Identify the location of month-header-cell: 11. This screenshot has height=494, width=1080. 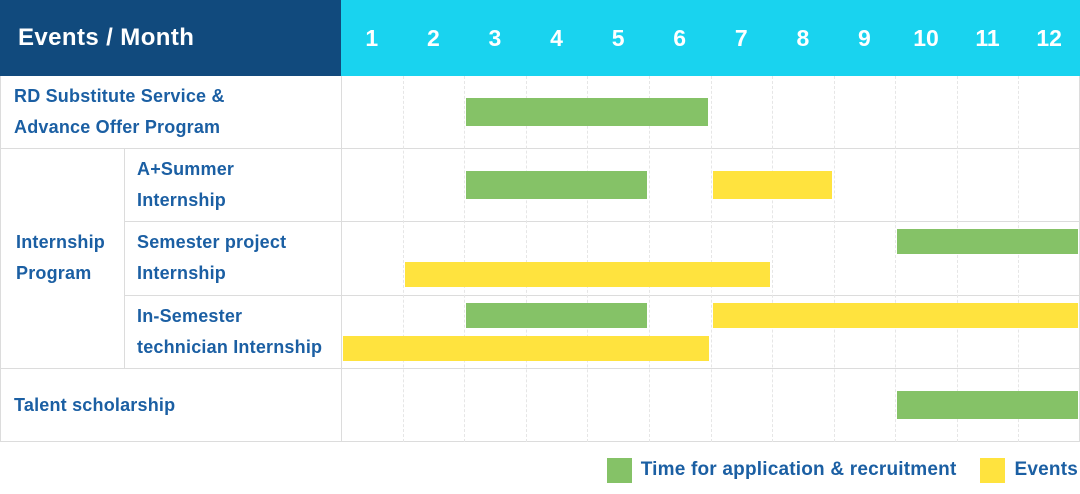
(987, 37).